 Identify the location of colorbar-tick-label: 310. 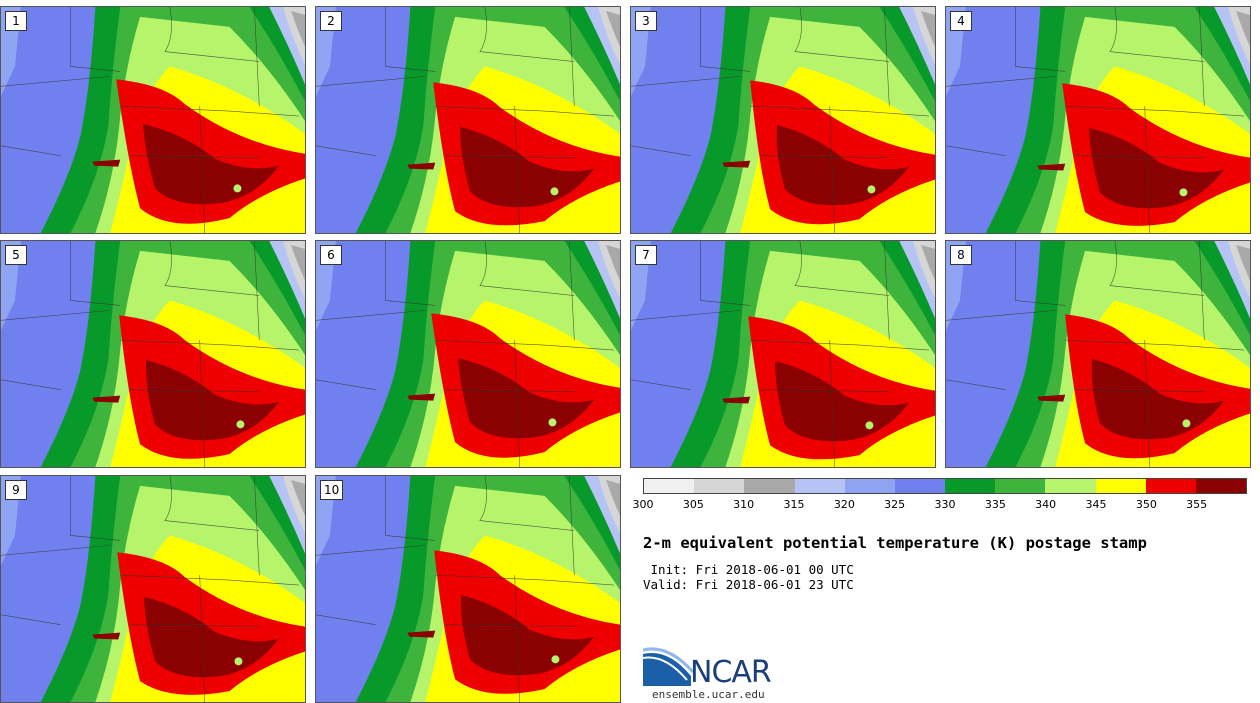
(744, 504).